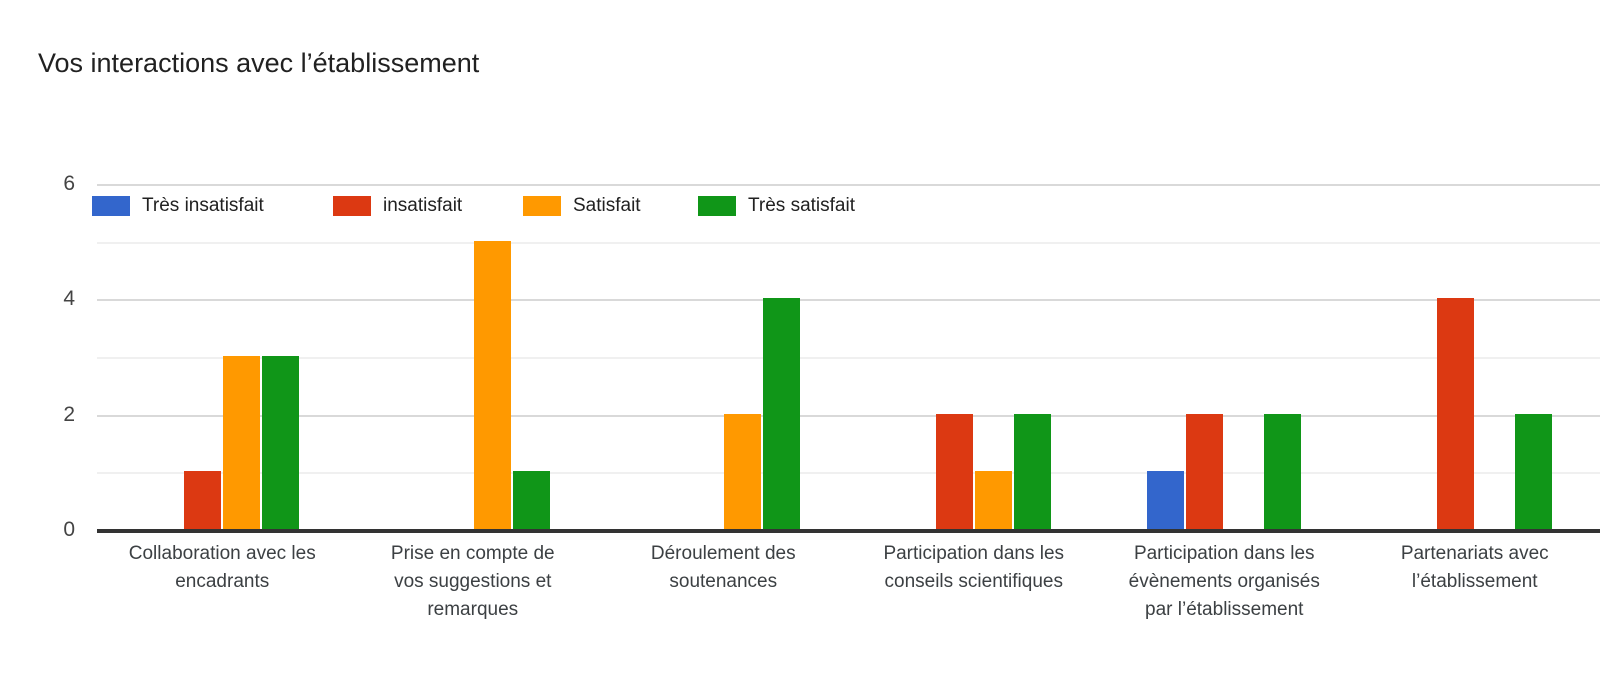  What do you see at coordinates (848, 531) in the screenshot?
I see `x-axis-line` at bounding box center [848, 531].